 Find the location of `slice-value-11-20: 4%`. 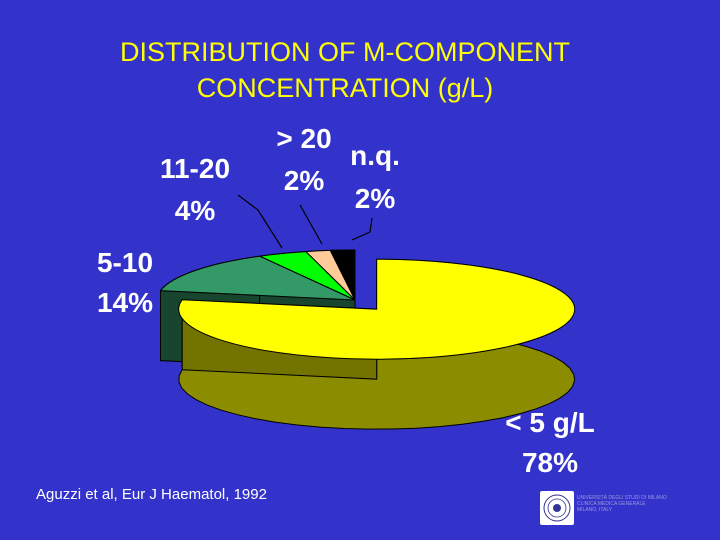

slice-value-11-20: 4% is located at coordinates (195, 210).